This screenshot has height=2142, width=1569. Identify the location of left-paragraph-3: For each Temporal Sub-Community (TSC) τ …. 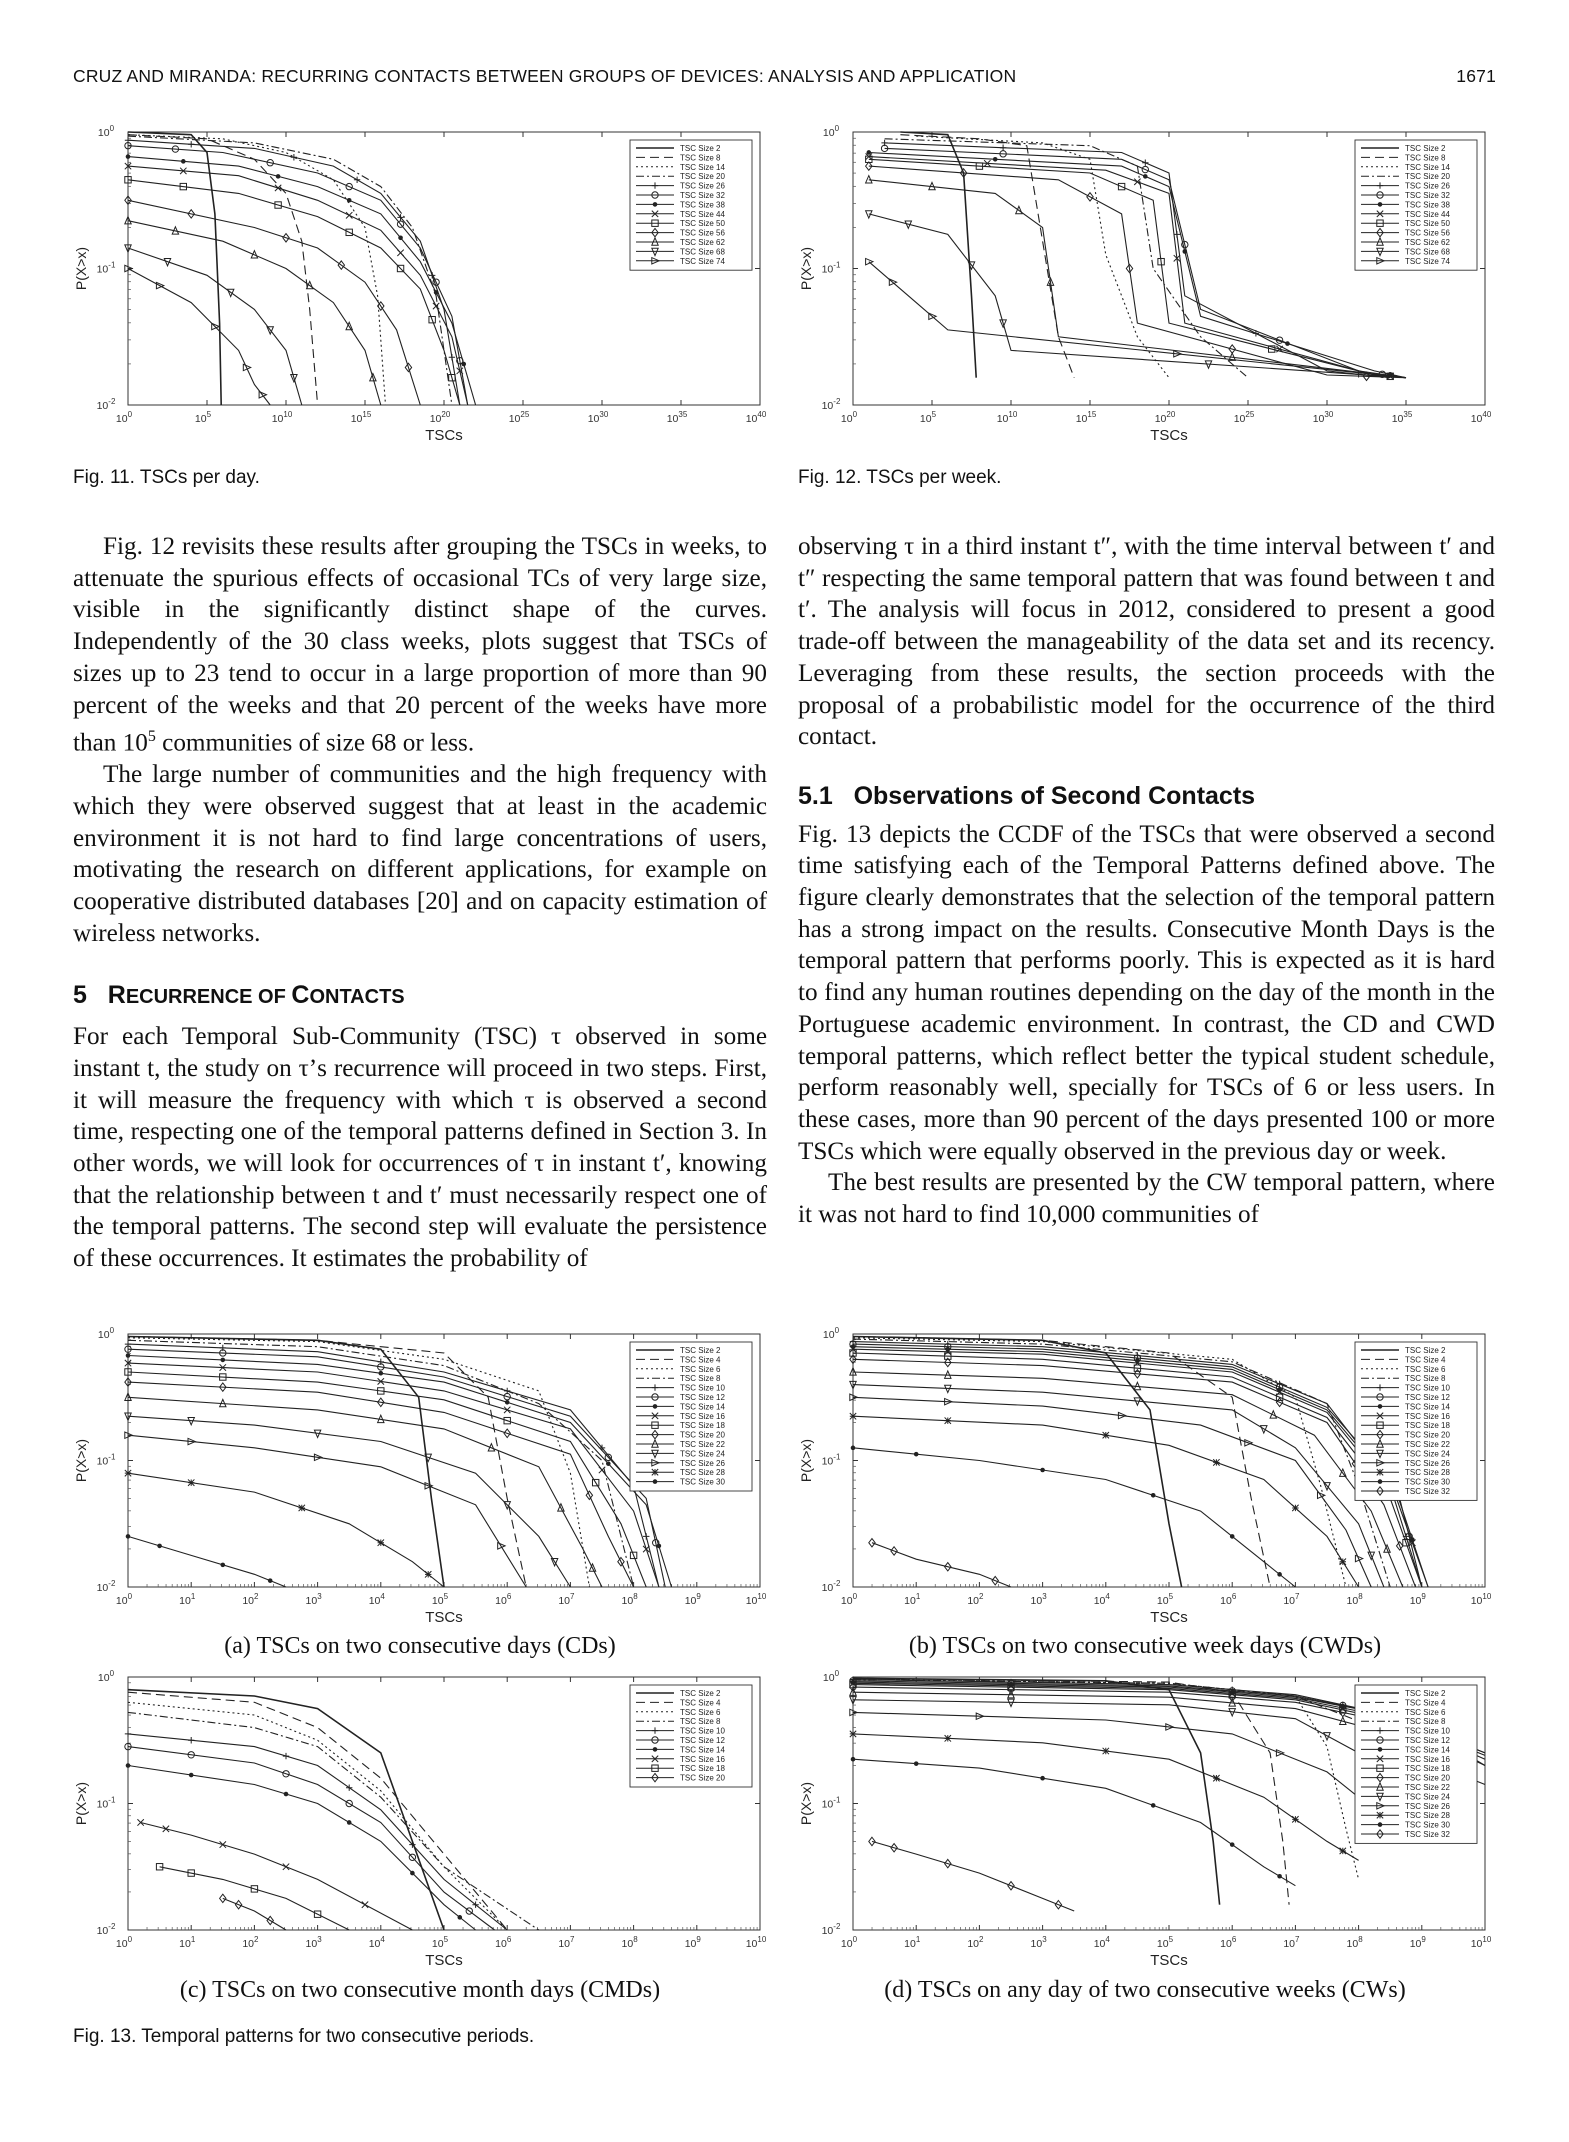
(420, 1148).